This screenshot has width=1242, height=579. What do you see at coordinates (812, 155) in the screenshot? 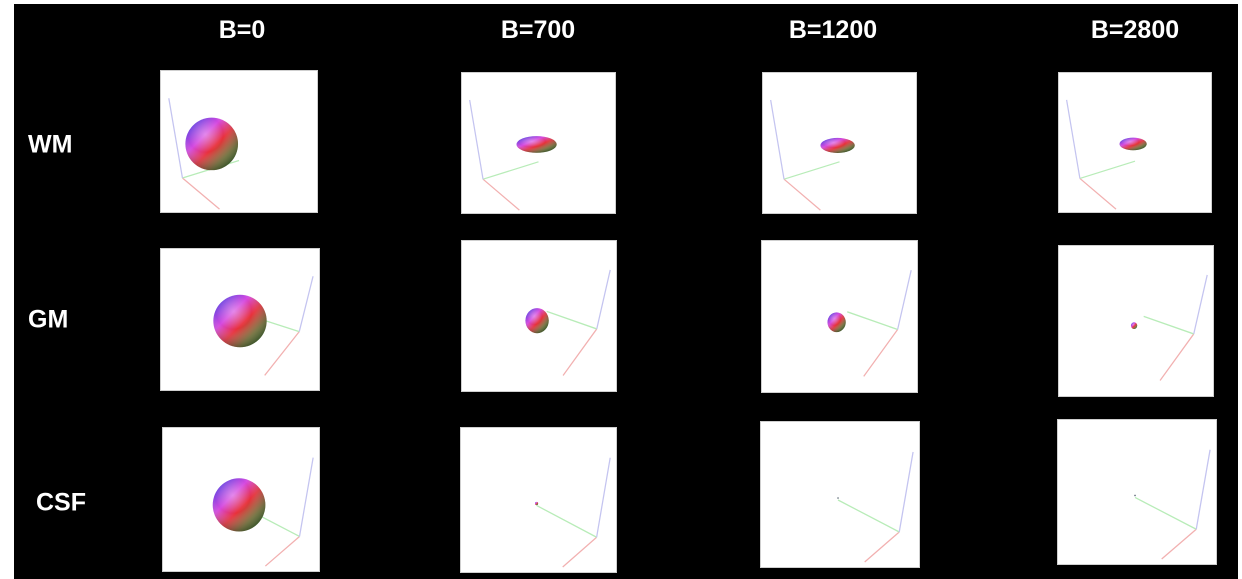
I see `glyph-svg-wm-b1200` at bounding box center [812, 155].